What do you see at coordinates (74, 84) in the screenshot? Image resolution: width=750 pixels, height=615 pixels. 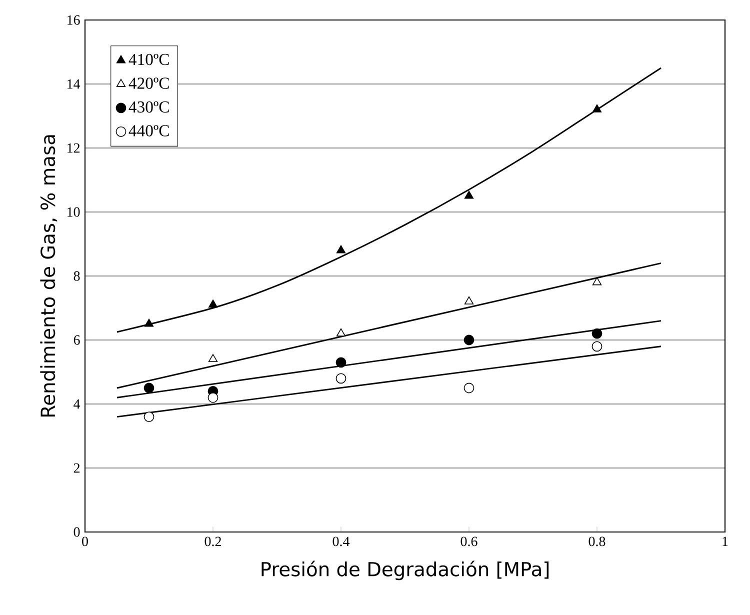 I see `y-tick-label: 14` at bounding box center [74, 84].